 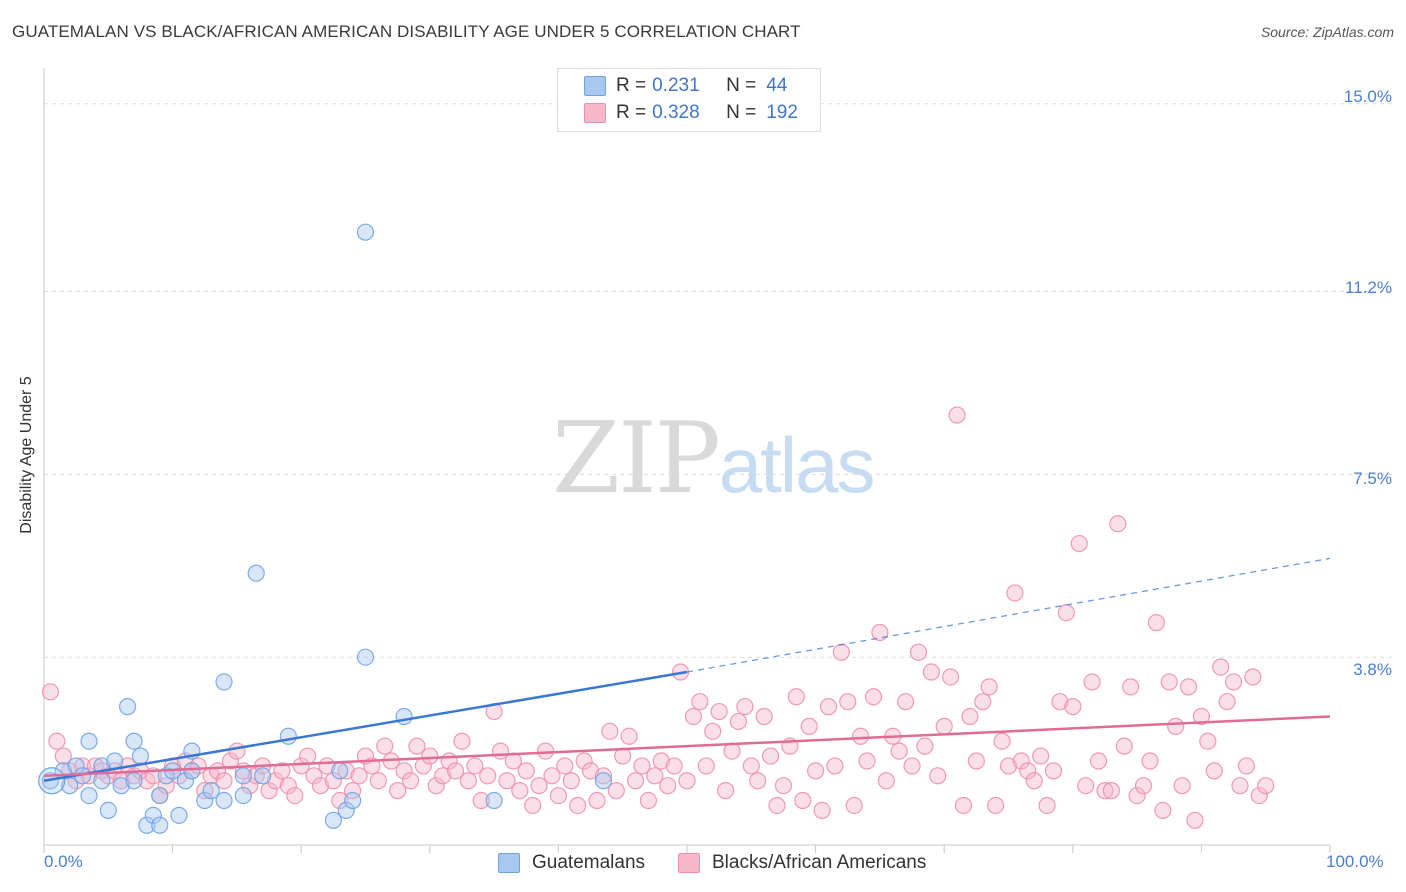 I want to click on legend-n-value: 44, so click(x=777, y=85).